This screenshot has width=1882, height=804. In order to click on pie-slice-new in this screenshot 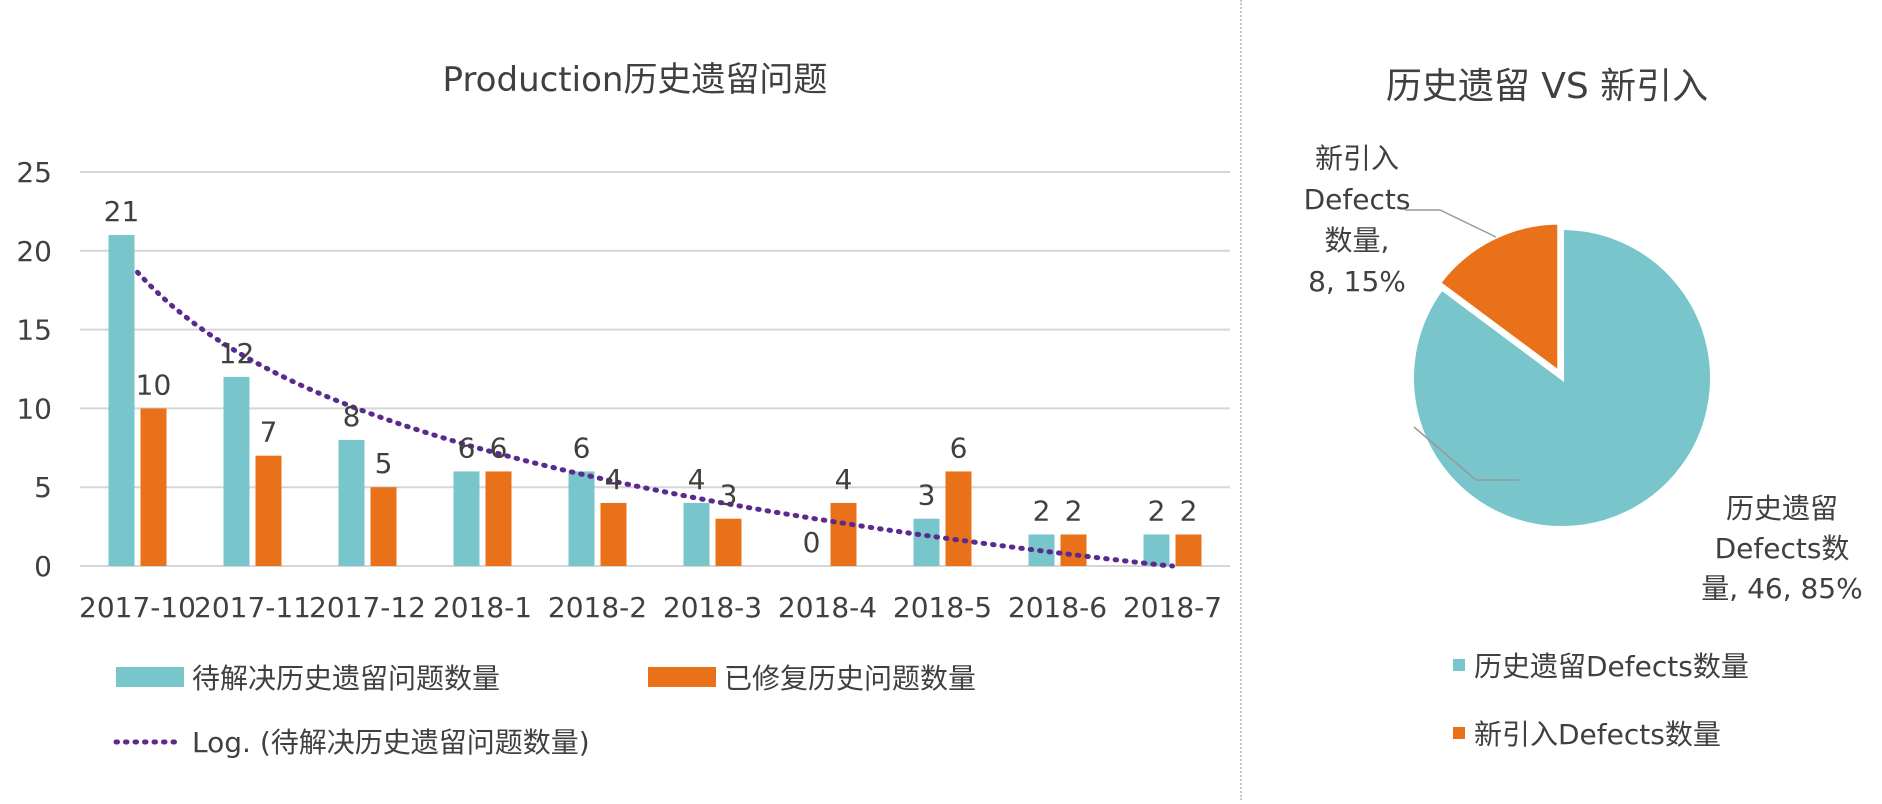, I will do `click(1499, 298)`.